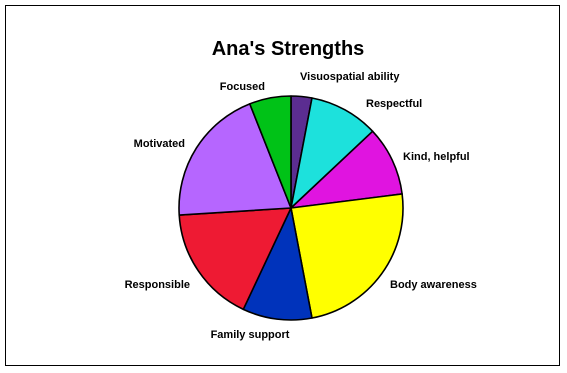 This screenshot has width=567, height=373. I want to click on slice-label-motivated: Motivated, so click(159, 144).